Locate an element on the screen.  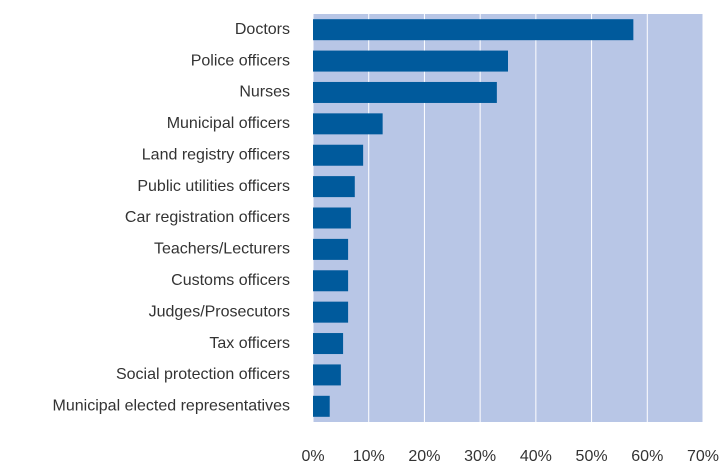
y-tick-label: Municipal officers is located at coordinates (228, 123).